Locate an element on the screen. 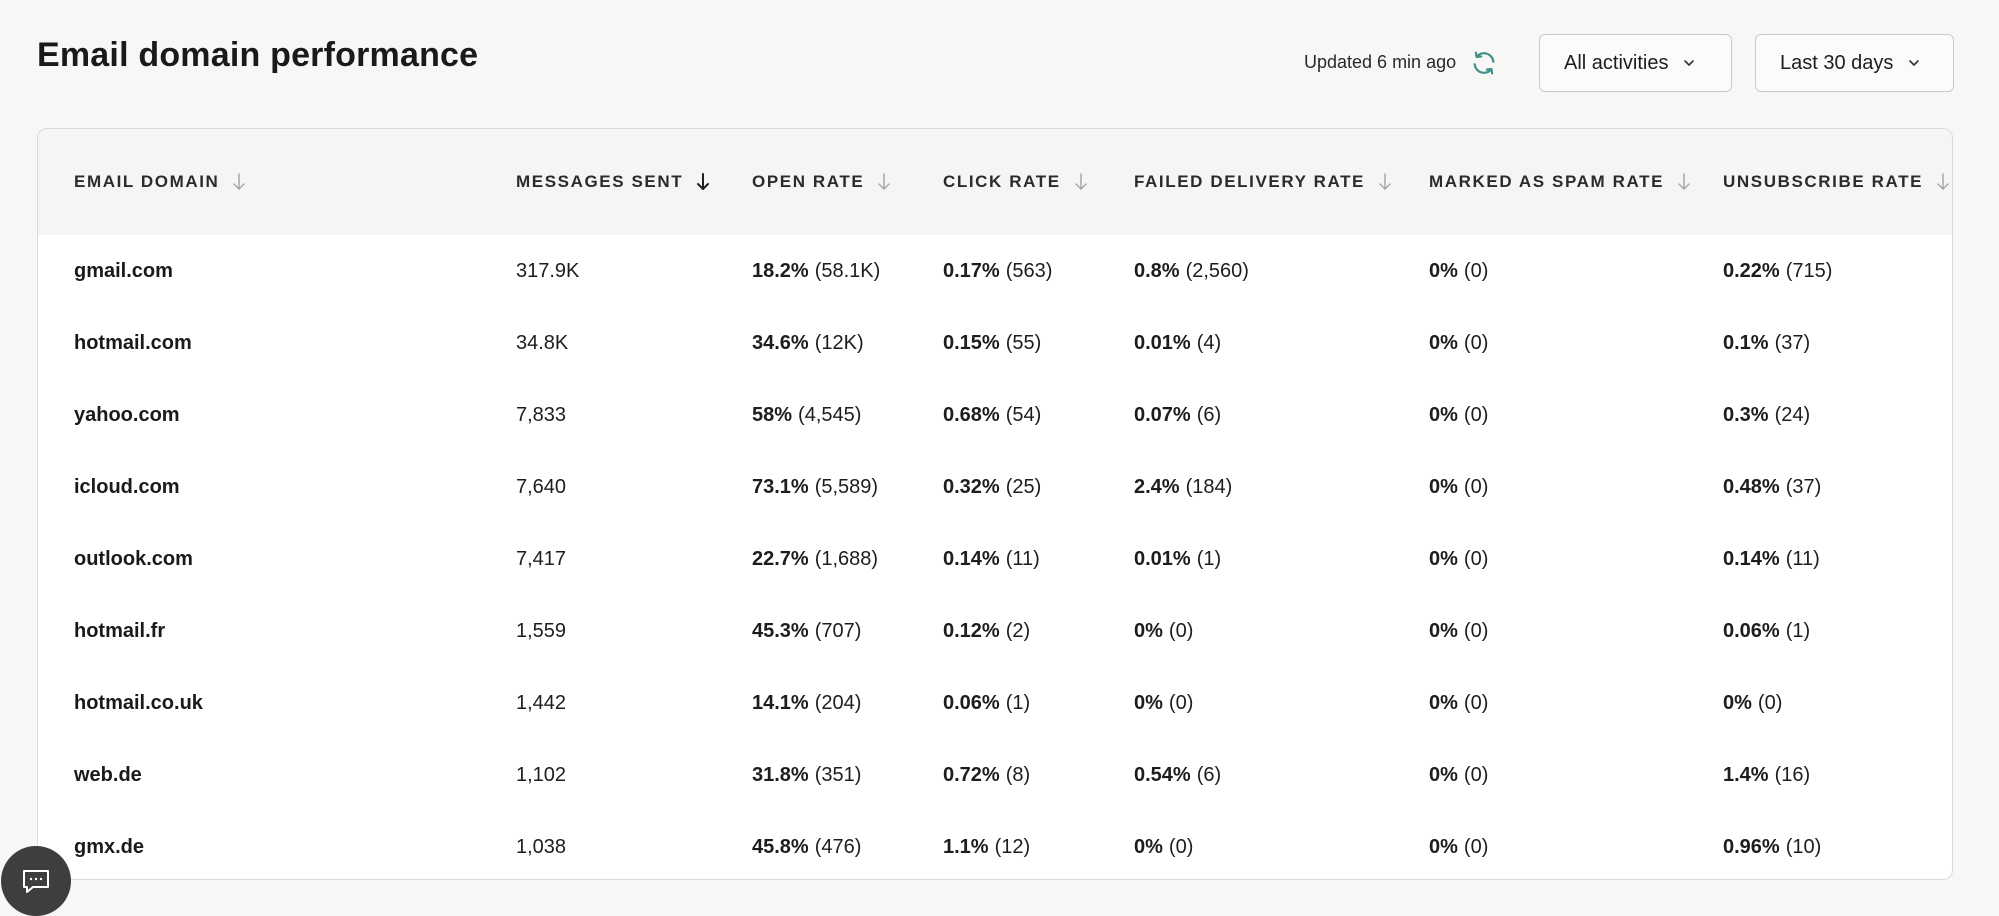 This screenshot has height=916, width=1999. rate-value: 0.01% is located at coordinates (1162, 342).